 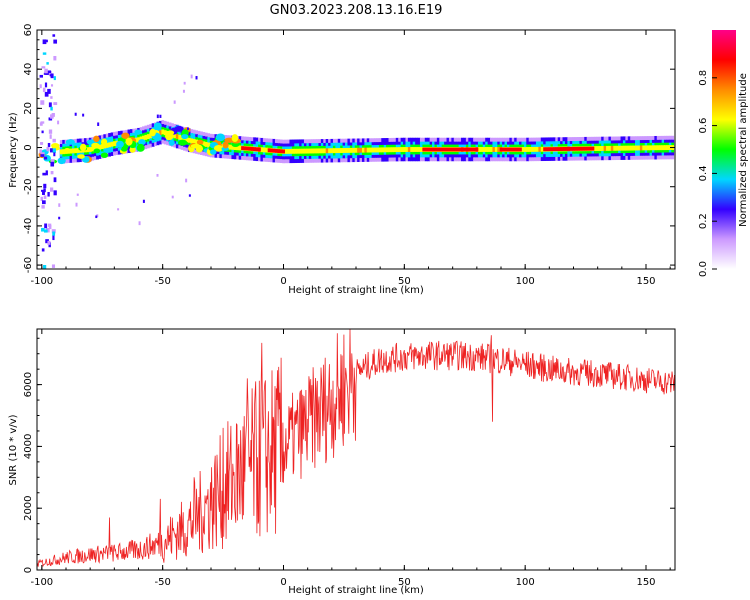 I want to click on spectrogram-xtick-label: -100, so click(x=41, y=281).